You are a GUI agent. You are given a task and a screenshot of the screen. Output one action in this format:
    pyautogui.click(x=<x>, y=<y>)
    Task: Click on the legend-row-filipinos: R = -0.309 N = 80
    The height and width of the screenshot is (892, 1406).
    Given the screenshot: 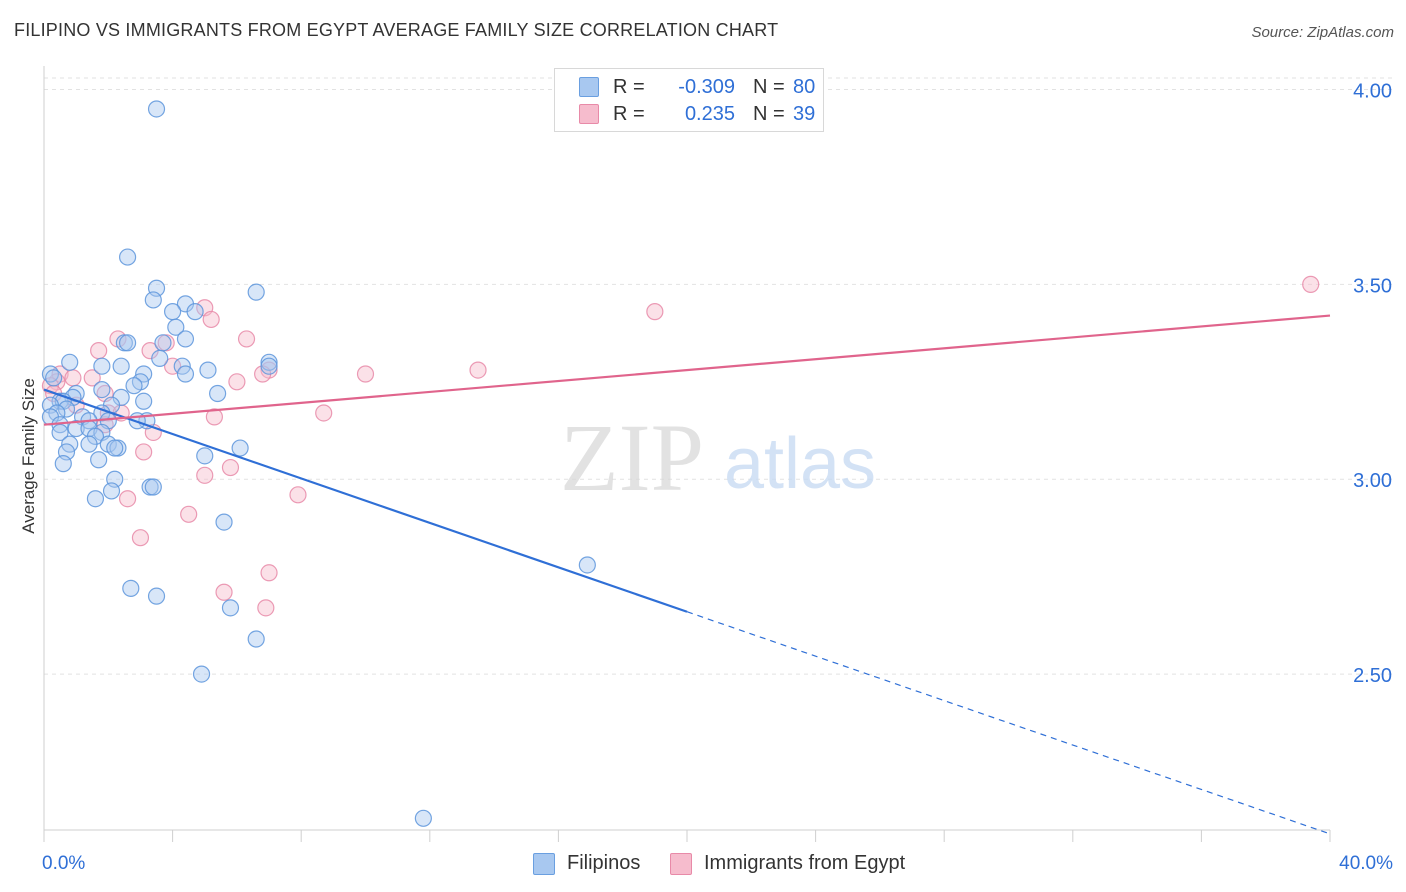 What is the action you would take?
    pyautogui.click(x=697, y=87)
    